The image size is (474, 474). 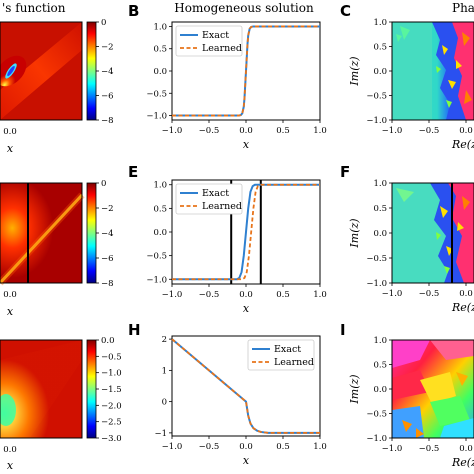 I want to click on colorbar-tick-label: −3.0, so click(x=111, y=439).